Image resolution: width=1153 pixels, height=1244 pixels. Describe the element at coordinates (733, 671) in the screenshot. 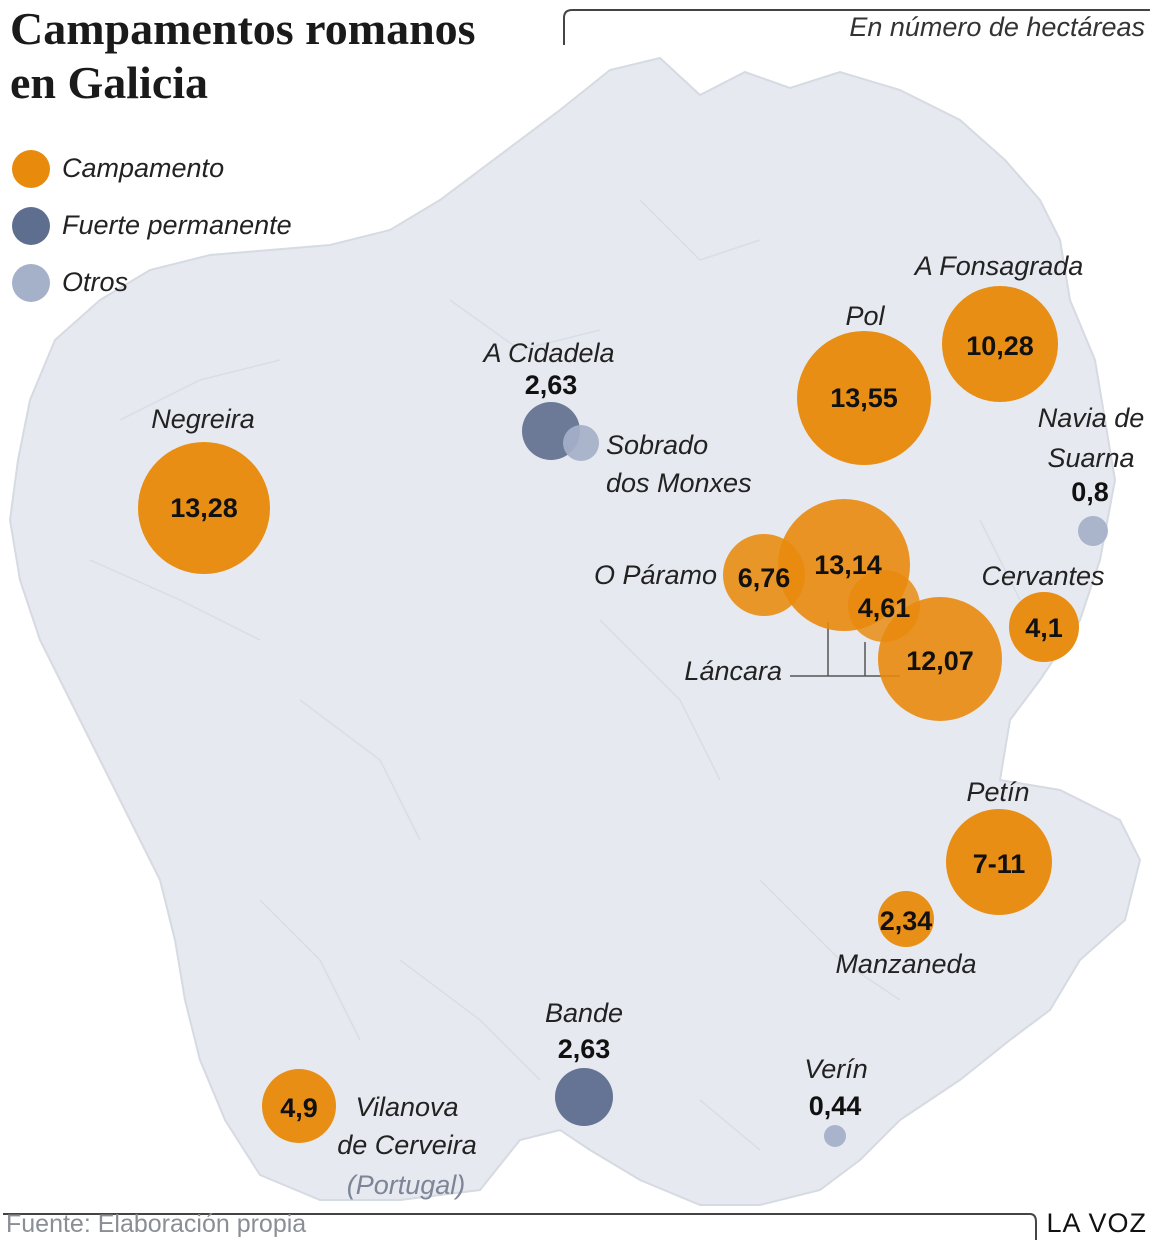

I see `lancara-label: Láncara` at that location.